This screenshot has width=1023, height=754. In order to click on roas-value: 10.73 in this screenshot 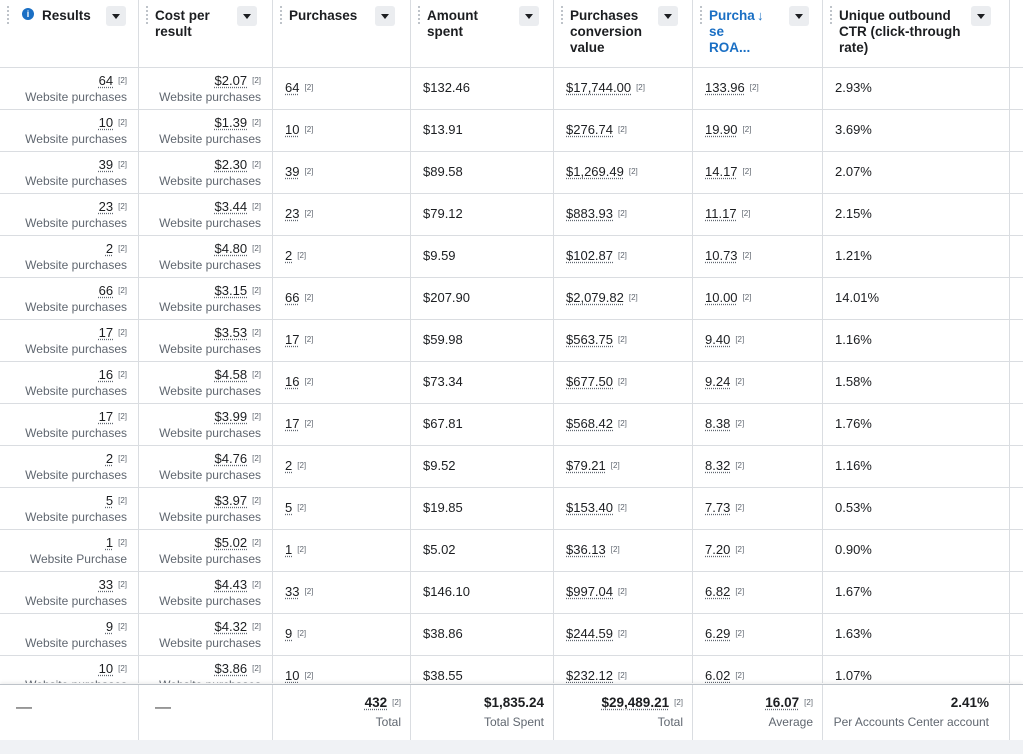, I will do `click(721, 255)`.